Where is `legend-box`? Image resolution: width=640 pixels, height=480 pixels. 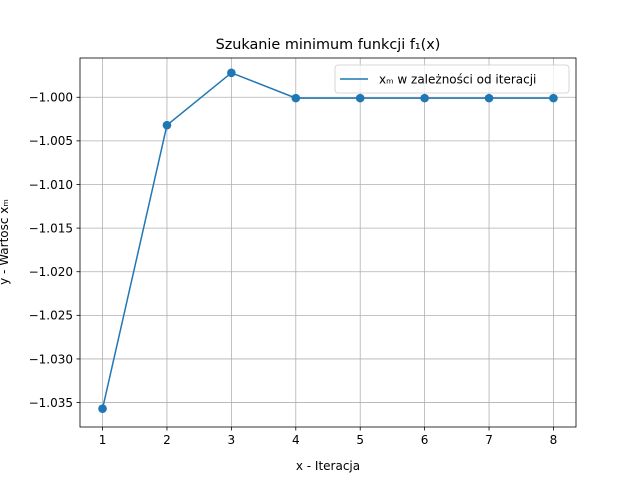 legend-box is located at coordinates (452, 79).